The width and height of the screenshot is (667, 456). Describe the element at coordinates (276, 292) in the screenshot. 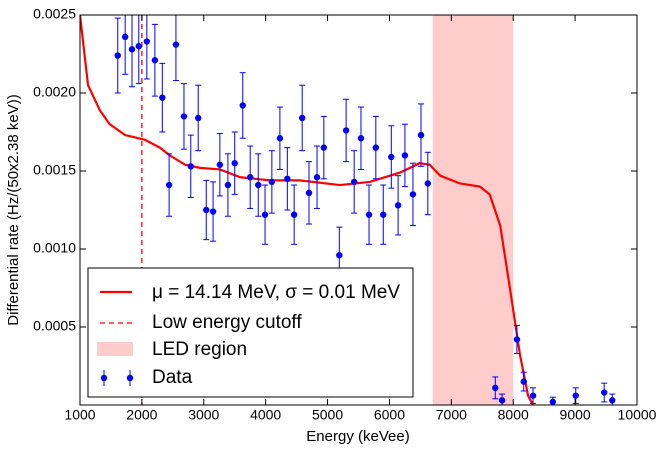

I see `legend-label: μ = 14.14 MeV, σ = 0.01 MeV` at that location.